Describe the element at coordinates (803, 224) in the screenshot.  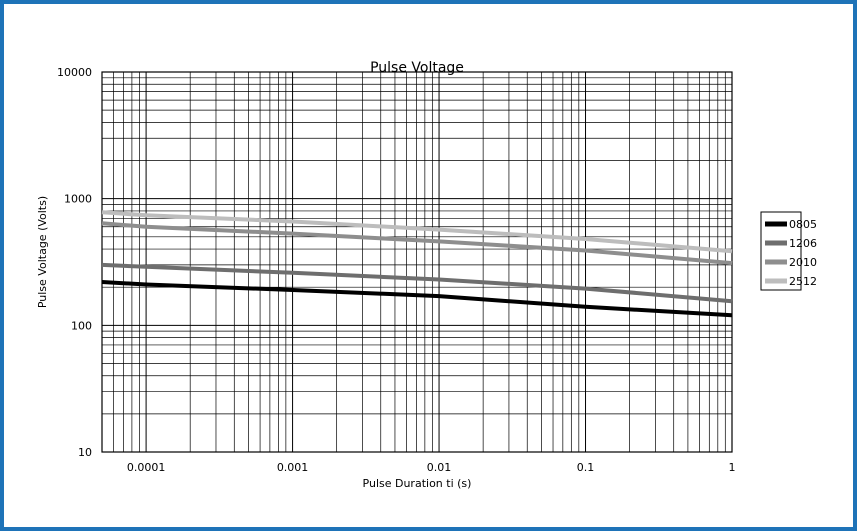
I see `legend-label-0805: 0805` at that location.